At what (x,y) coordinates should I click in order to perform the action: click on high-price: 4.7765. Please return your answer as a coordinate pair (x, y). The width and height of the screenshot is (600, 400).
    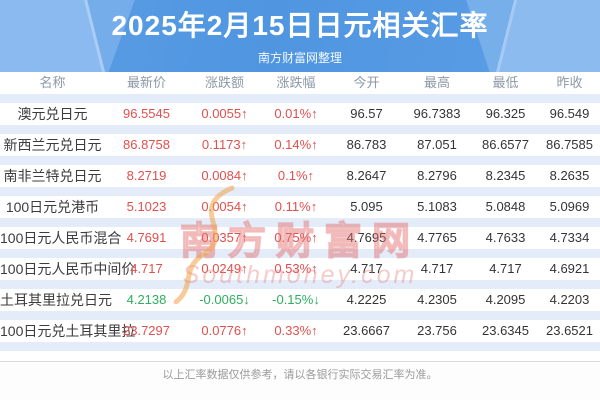
    Looking at the image, I should click on (437, 237).